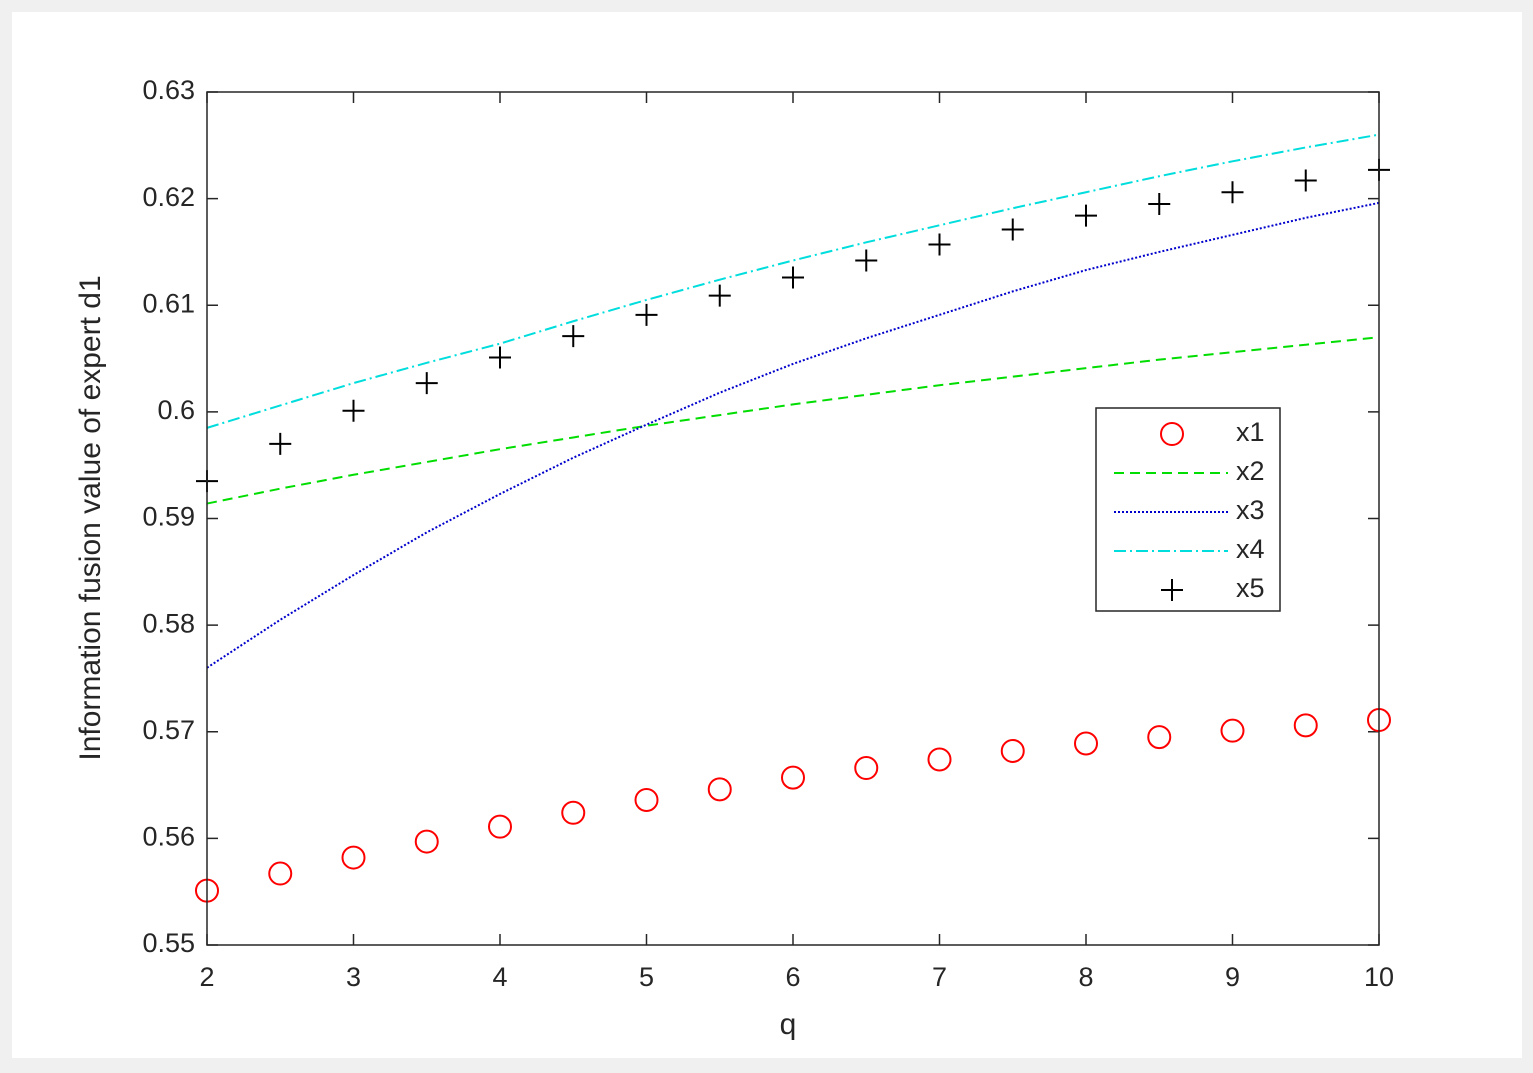  Describe the element at coordinates (168, 90) in the screenshot. I see `y-tick-label: 0.63` at that location.